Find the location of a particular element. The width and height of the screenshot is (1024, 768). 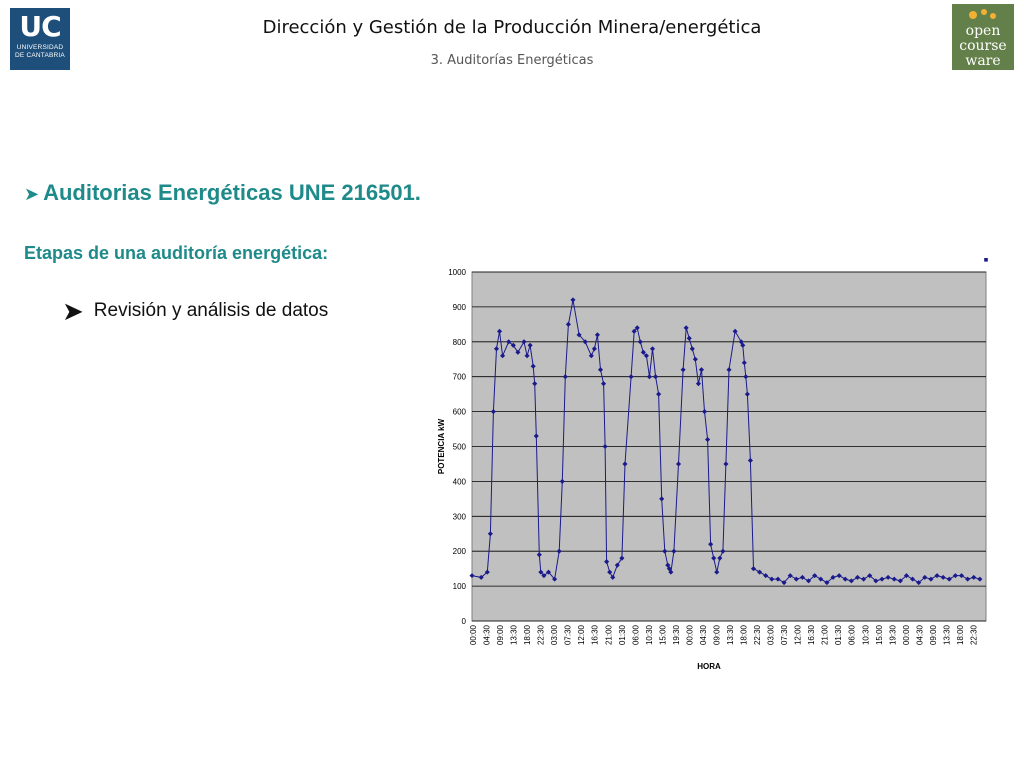

x-tick-label: 03:00 is located at coordinates (554, 634).